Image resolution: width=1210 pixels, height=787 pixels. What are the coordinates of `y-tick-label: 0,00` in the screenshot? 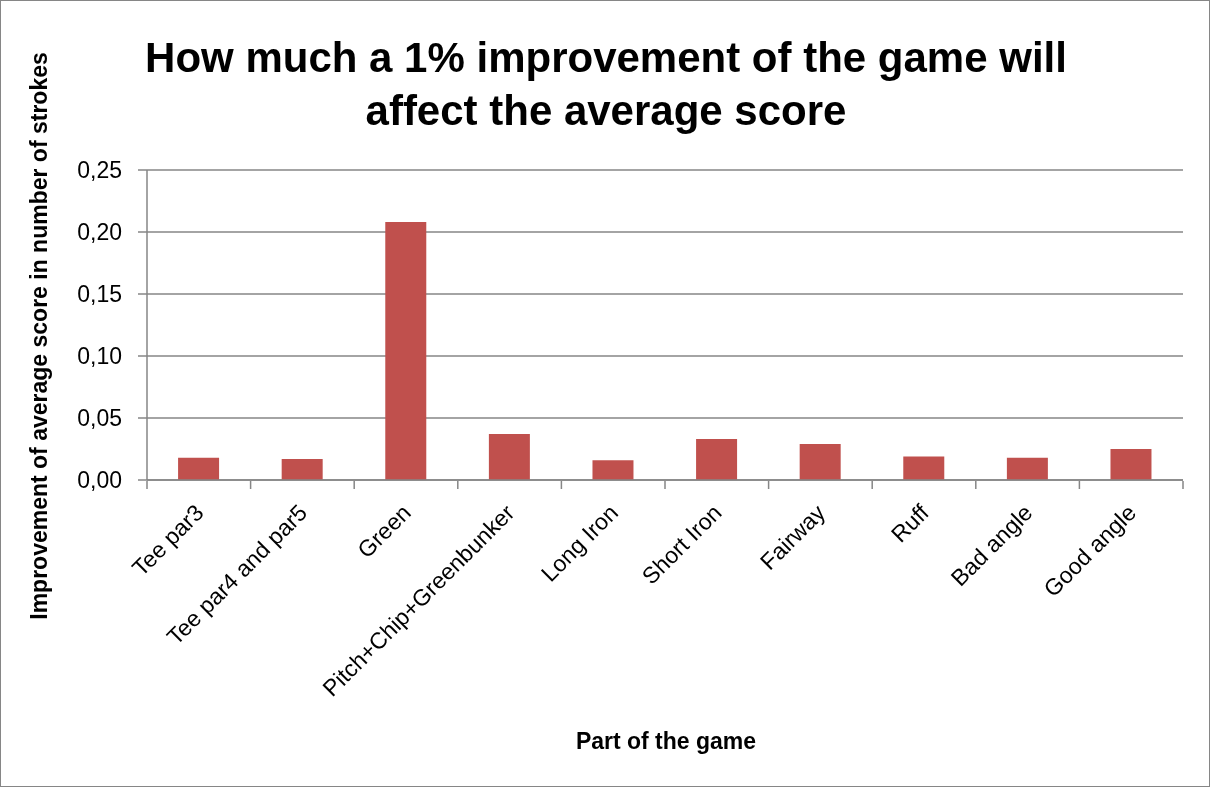 It's located at (99, 480).